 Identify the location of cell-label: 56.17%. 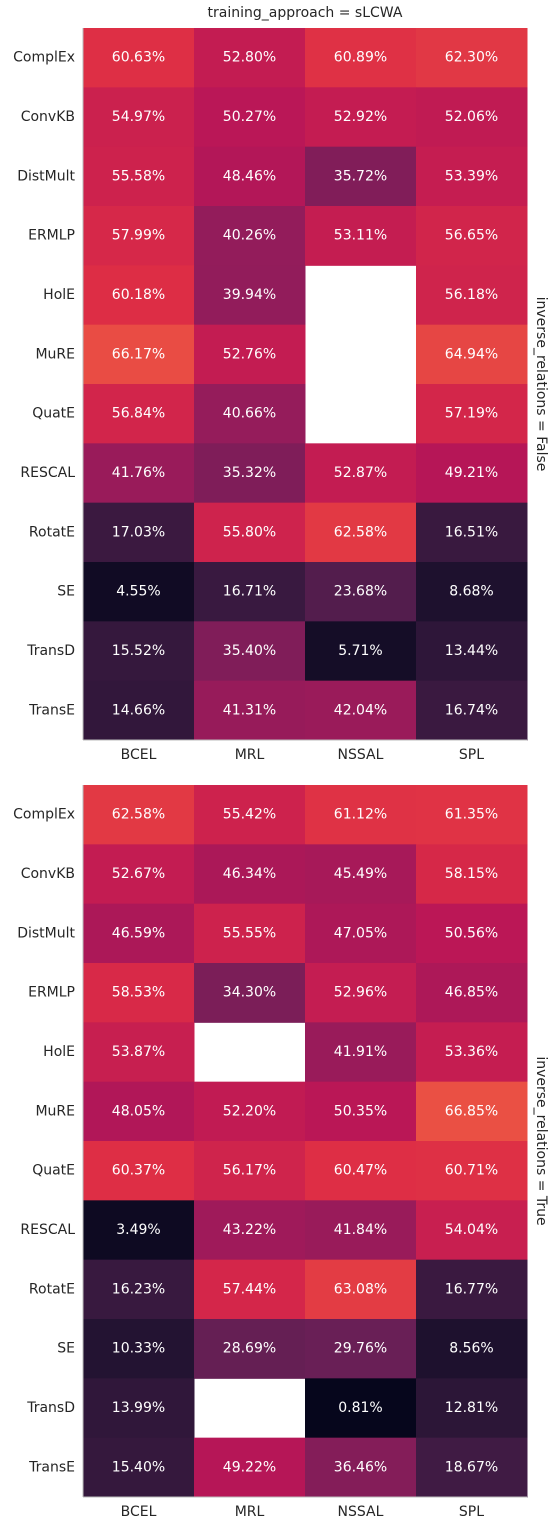
(249, 1171).